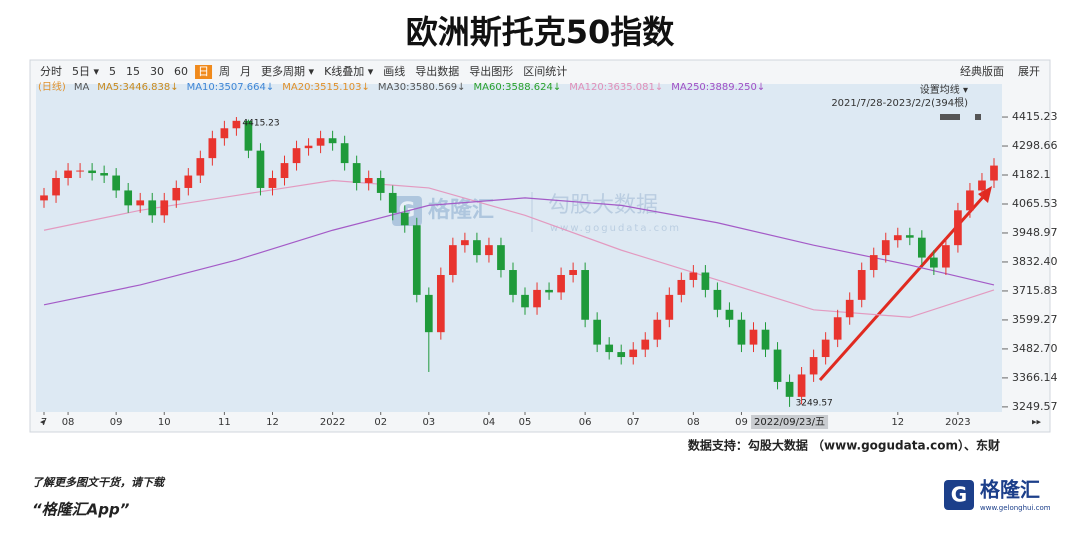 The image size is (1080, 533). I want to click on cursor-label-bg, so click(790, 422).